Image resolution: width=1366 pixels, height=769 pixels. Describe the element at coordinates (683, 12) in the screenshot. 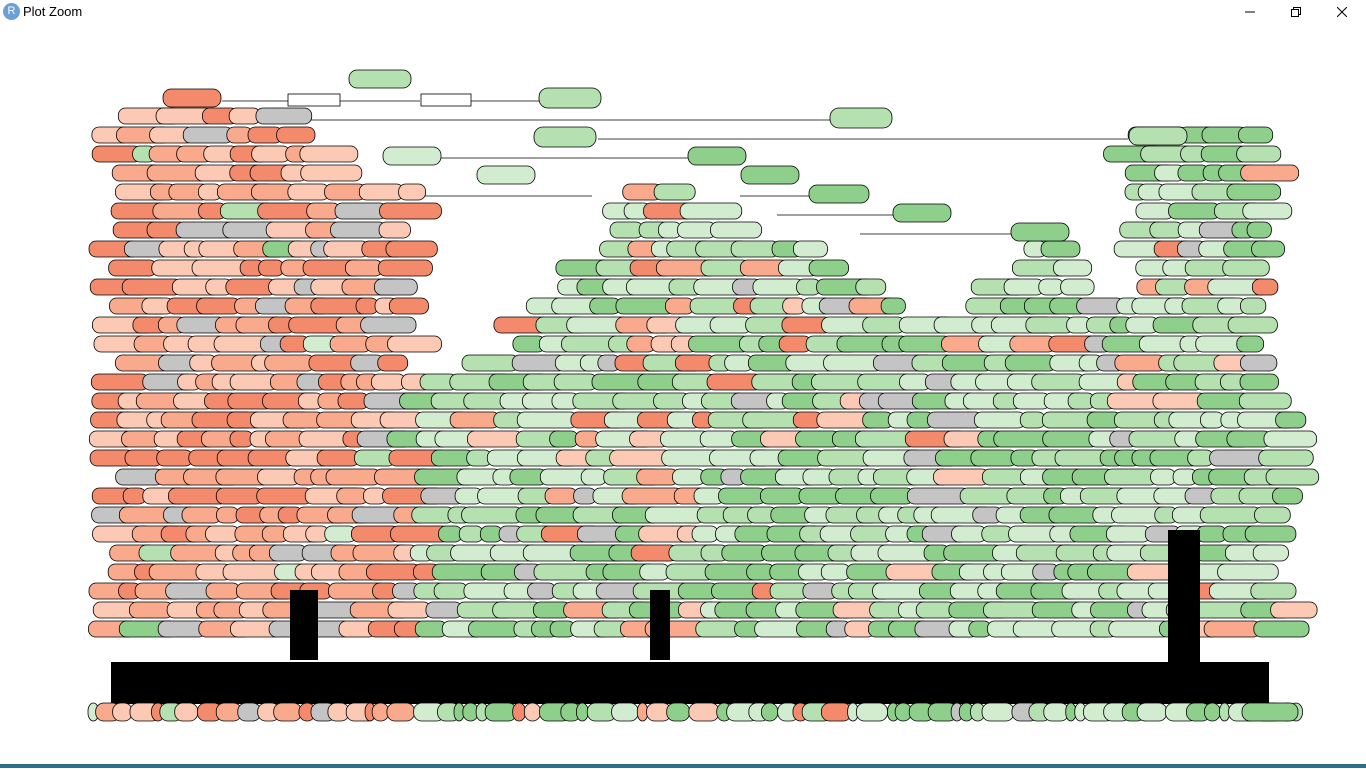

I see `window-titlebar: R Plot Zoom` at that location.